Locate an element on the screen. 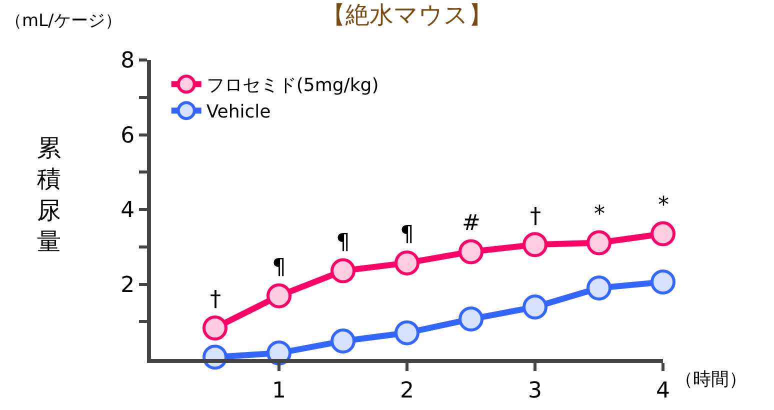  chart-title: 【絶水マウス】 is located at coordinates (407, 14).